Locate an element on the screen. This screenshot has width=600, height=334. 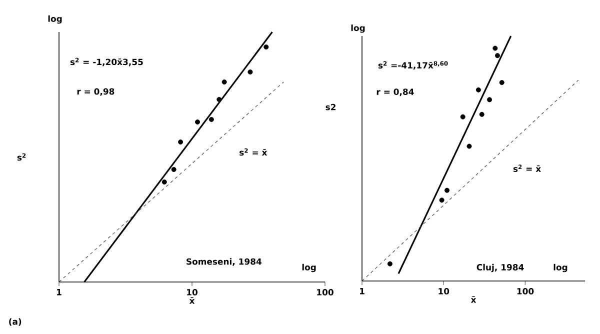
annotation: Cluj, 1984 is located at coordinates (500, 268).